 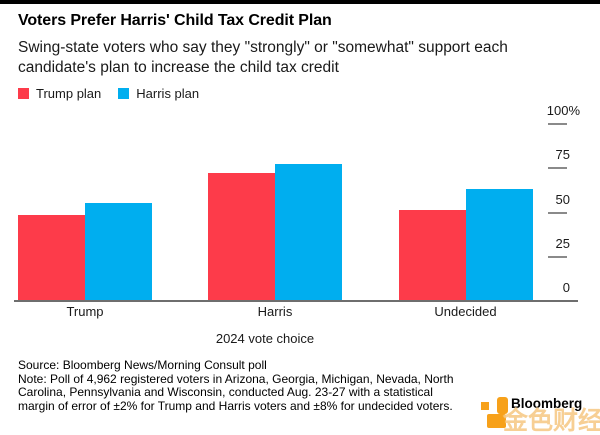 What do you see at coordinates (499, 244) in the screenshot?
I see `bar-harris-plan-undecided` at bounding box center [499, 244].